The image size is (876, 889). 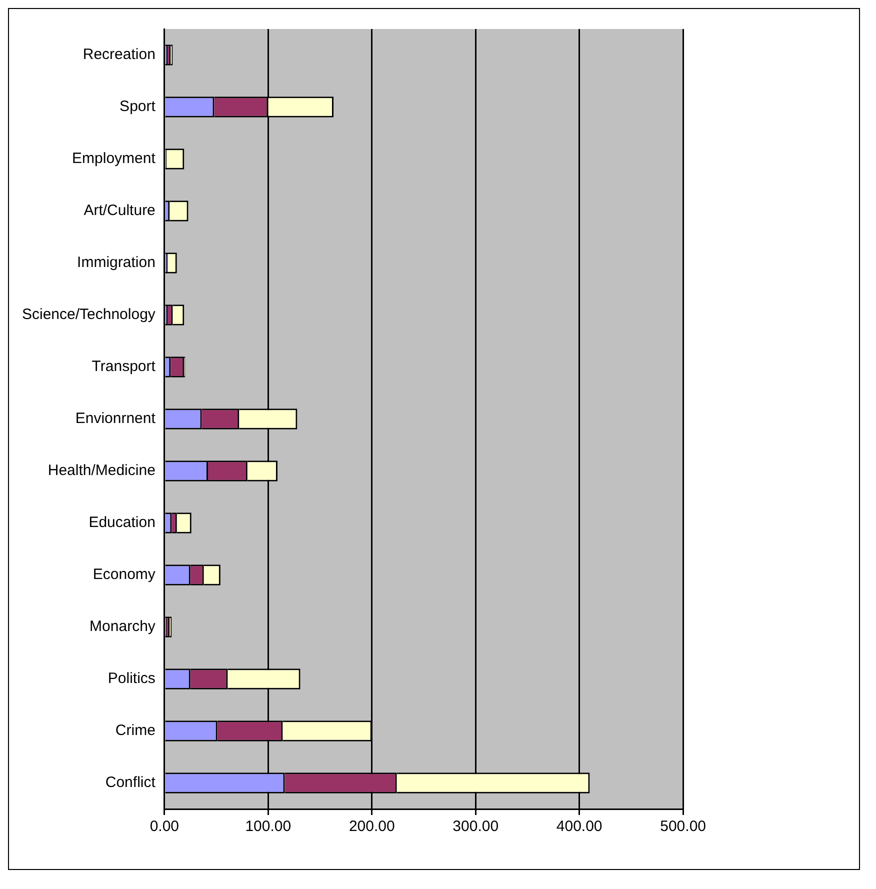 I want to click on y-tick-label: Science/Technology, so click(x=89, y=315).